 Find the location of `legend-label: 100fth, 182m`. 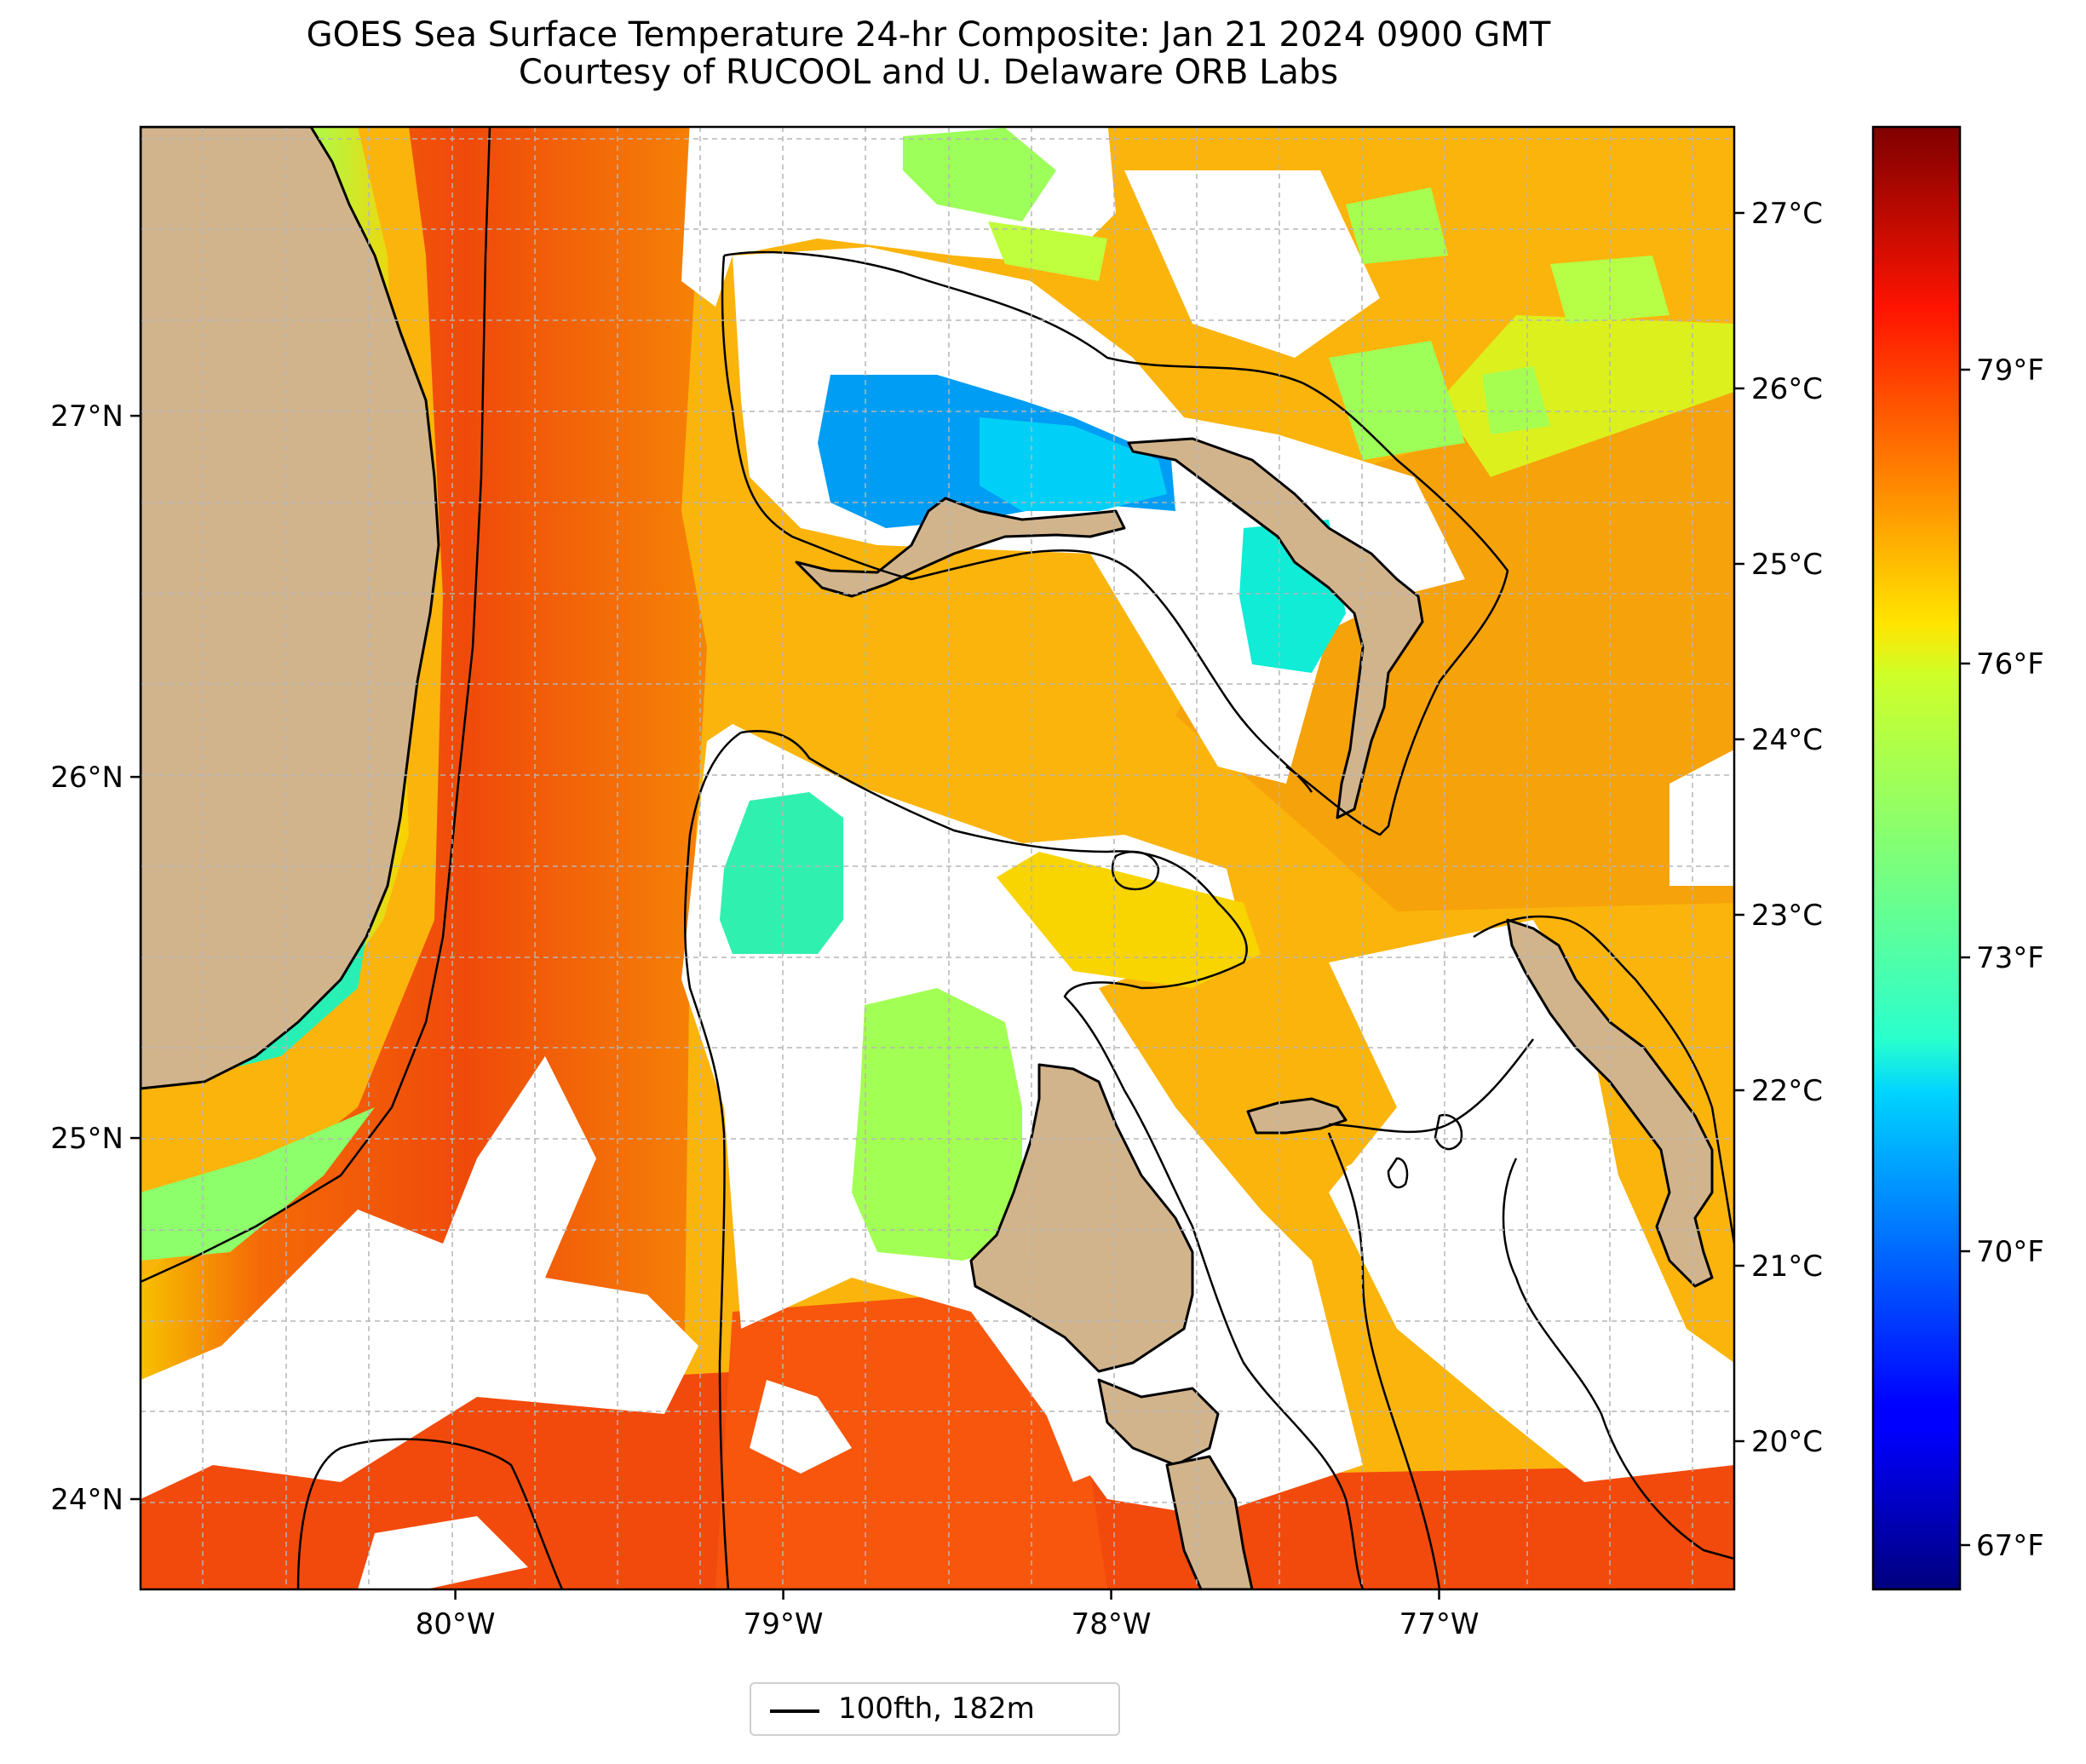

legend-label: 100fth, 182m is located at coordinates (936, 1709).